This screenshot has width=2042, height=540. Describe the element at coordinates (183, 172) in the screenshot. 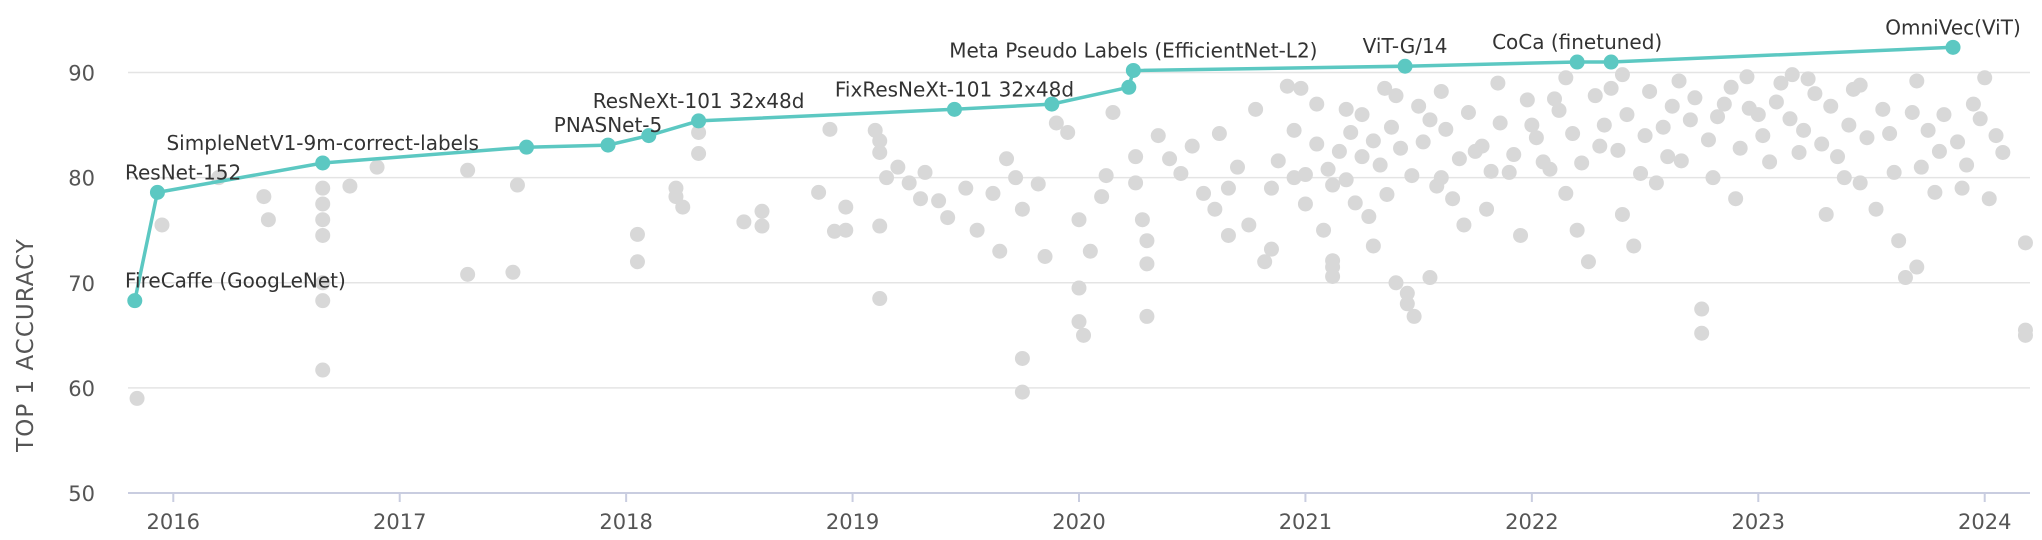

I see `sota-label: ResNet-152` at that location.